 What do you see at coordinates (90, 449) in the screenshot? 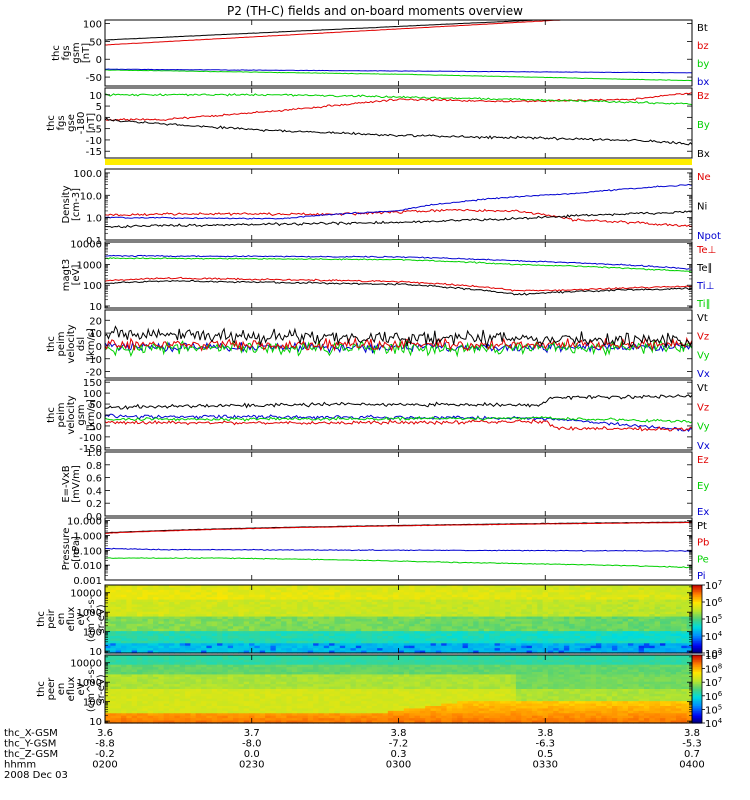
I see `y-tick-label: -150` at bounding box center [90, 449].